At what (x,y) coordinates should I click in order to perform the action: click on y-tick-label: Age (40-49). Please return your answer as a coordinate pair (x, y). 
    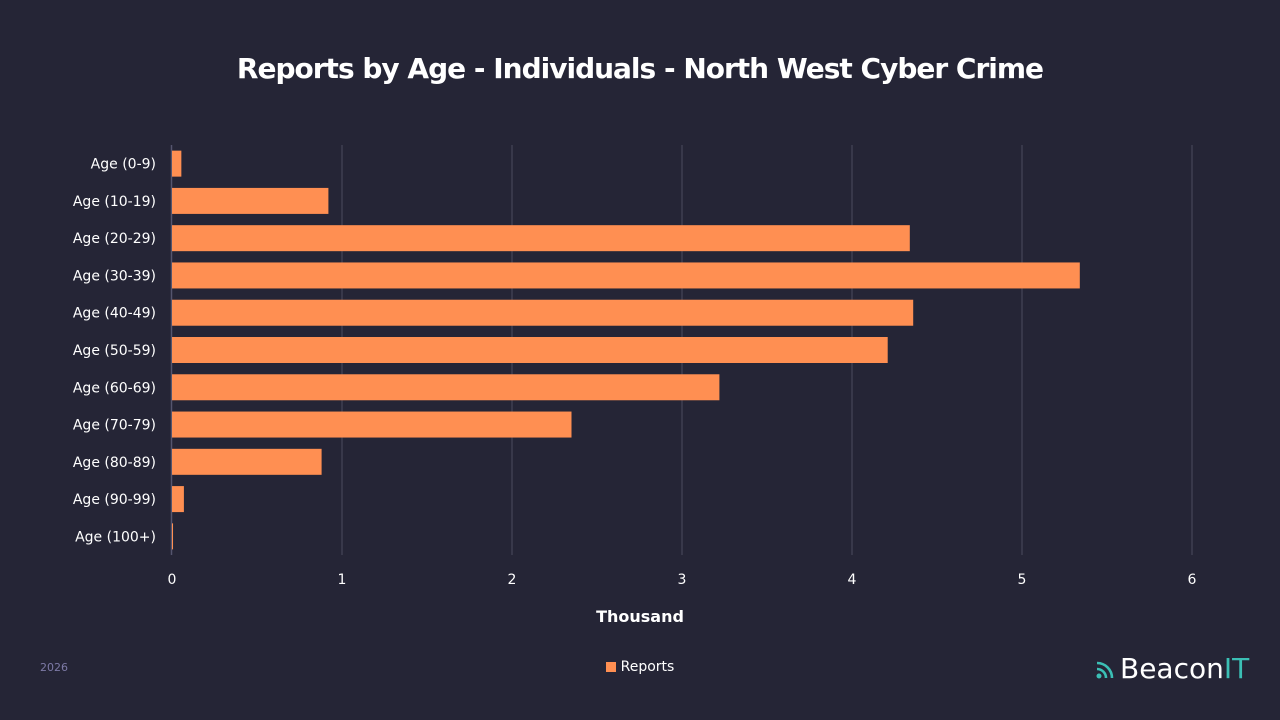
    Looking at the image, I should click on (114, 314).